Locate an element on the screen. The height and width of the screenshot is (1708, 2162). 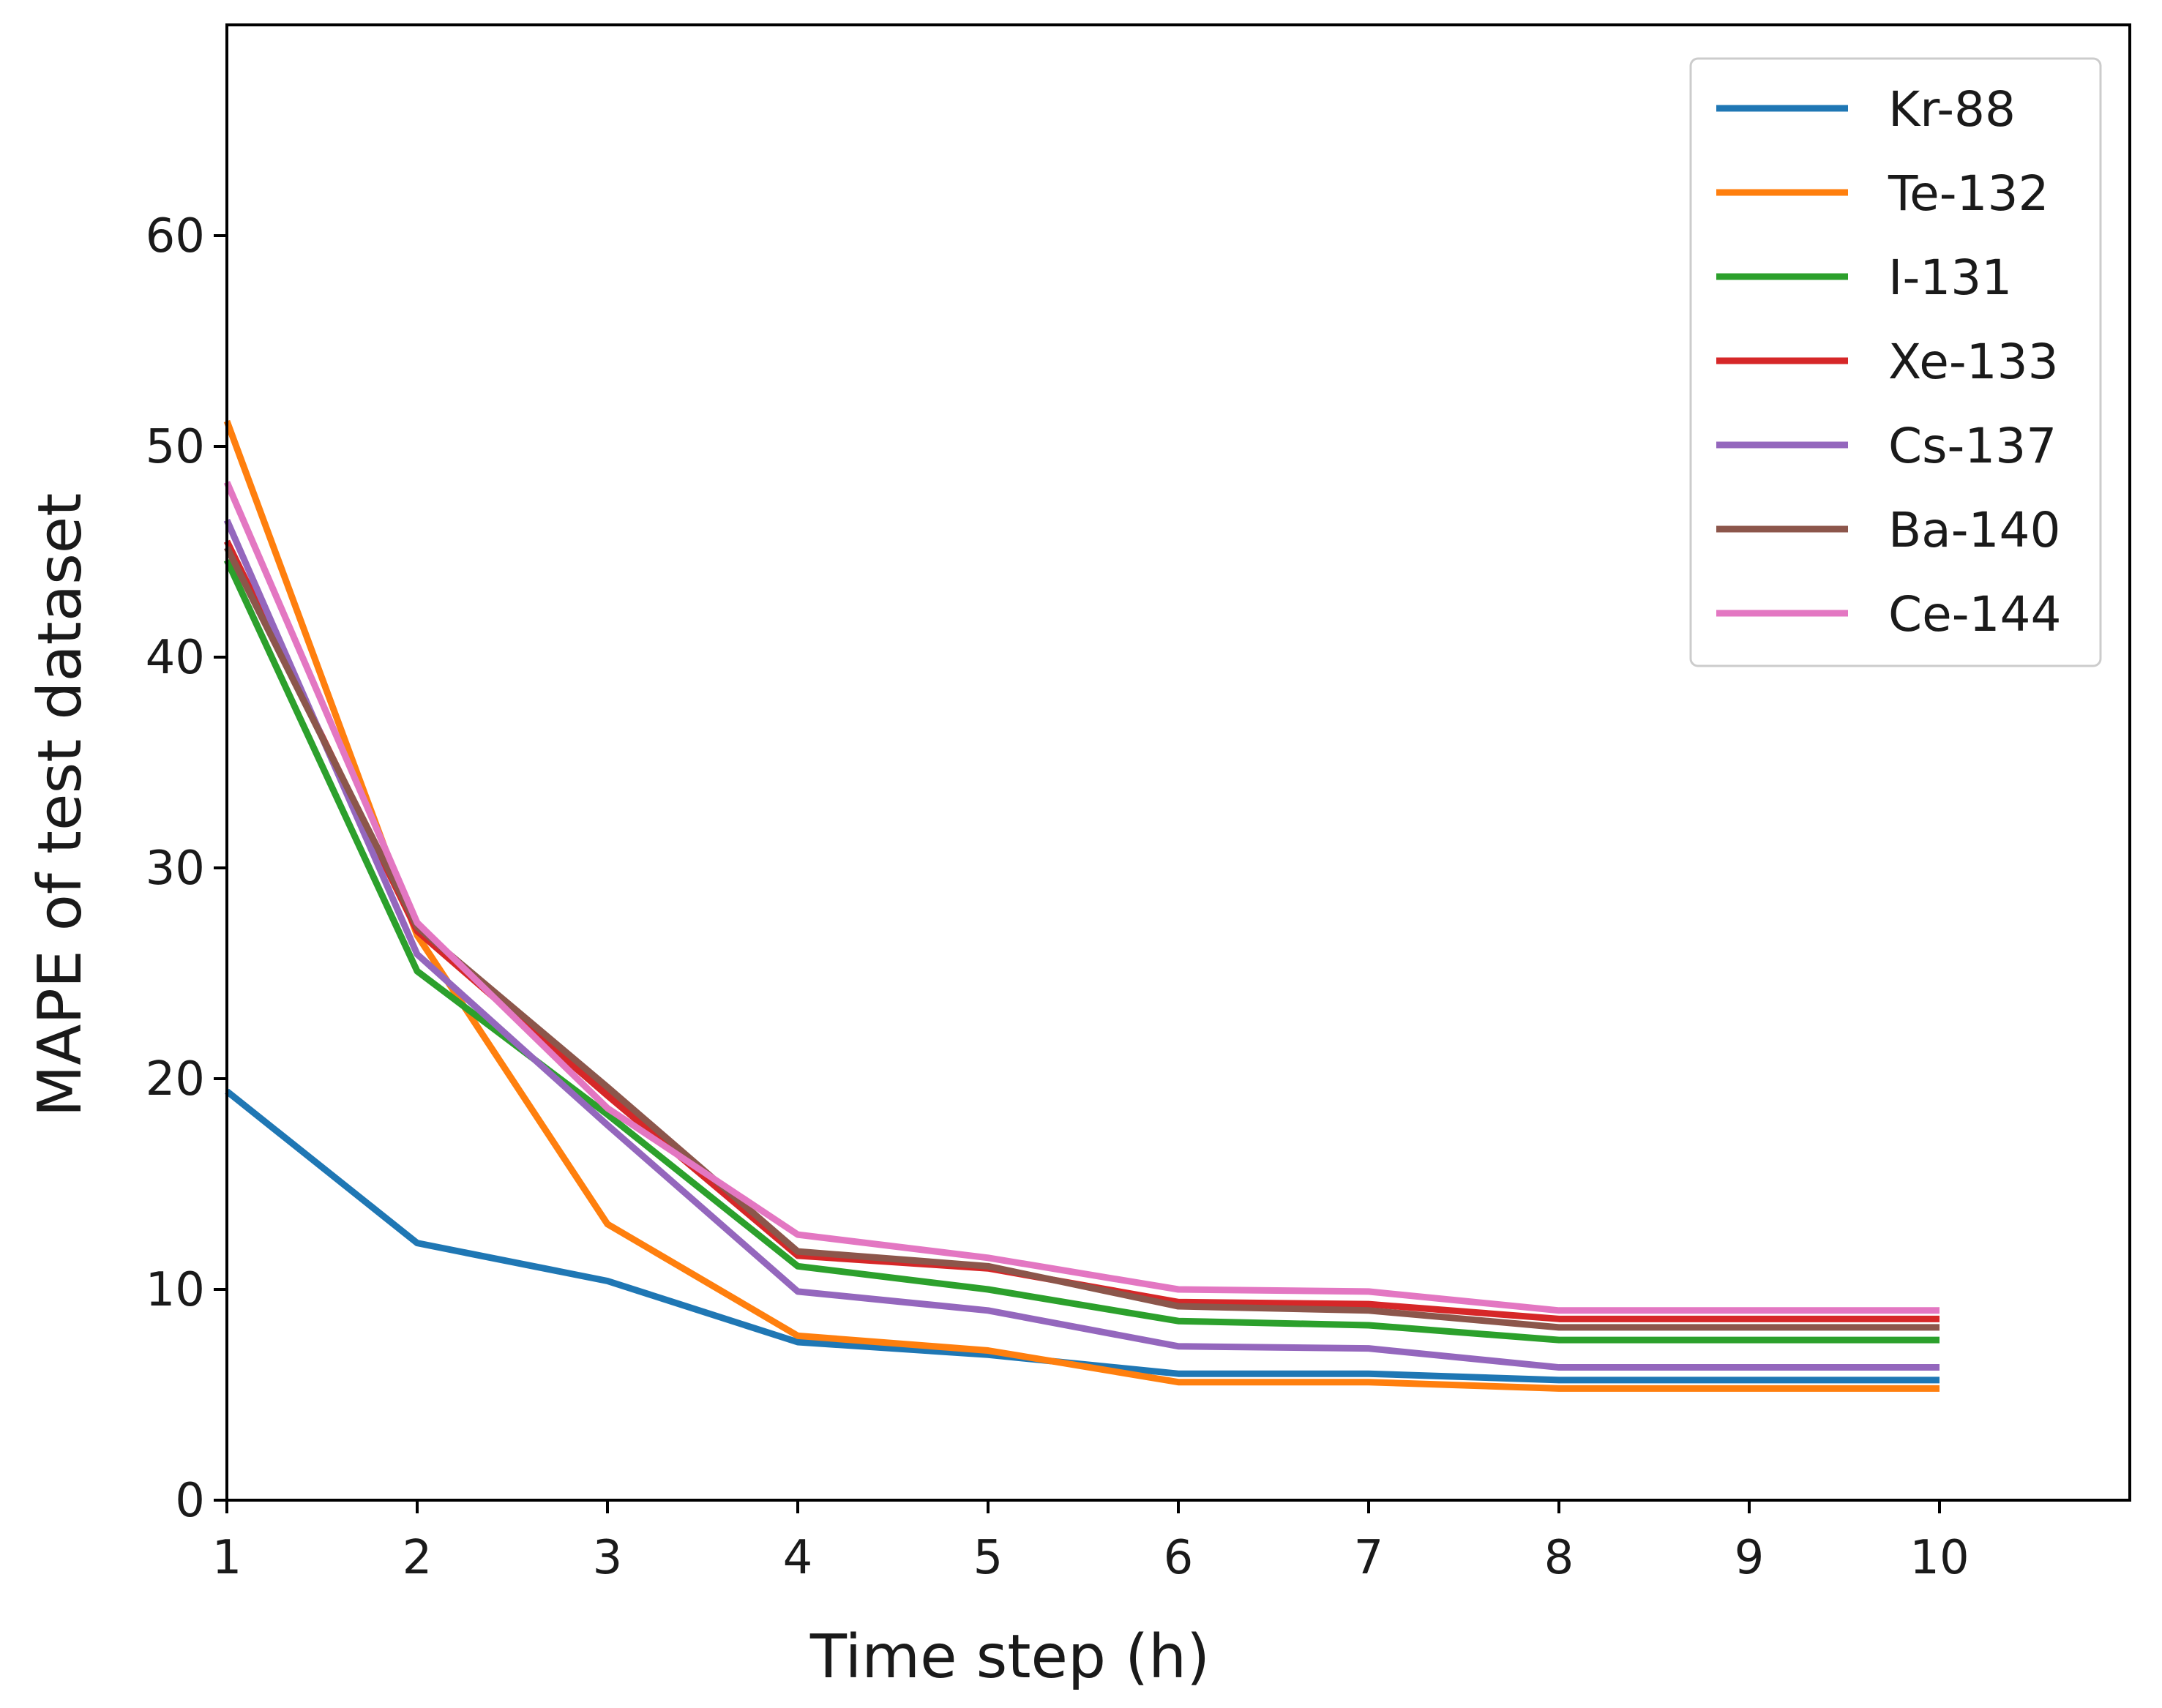
x-tick-label: 1 is located at coordinates (227, 1558).